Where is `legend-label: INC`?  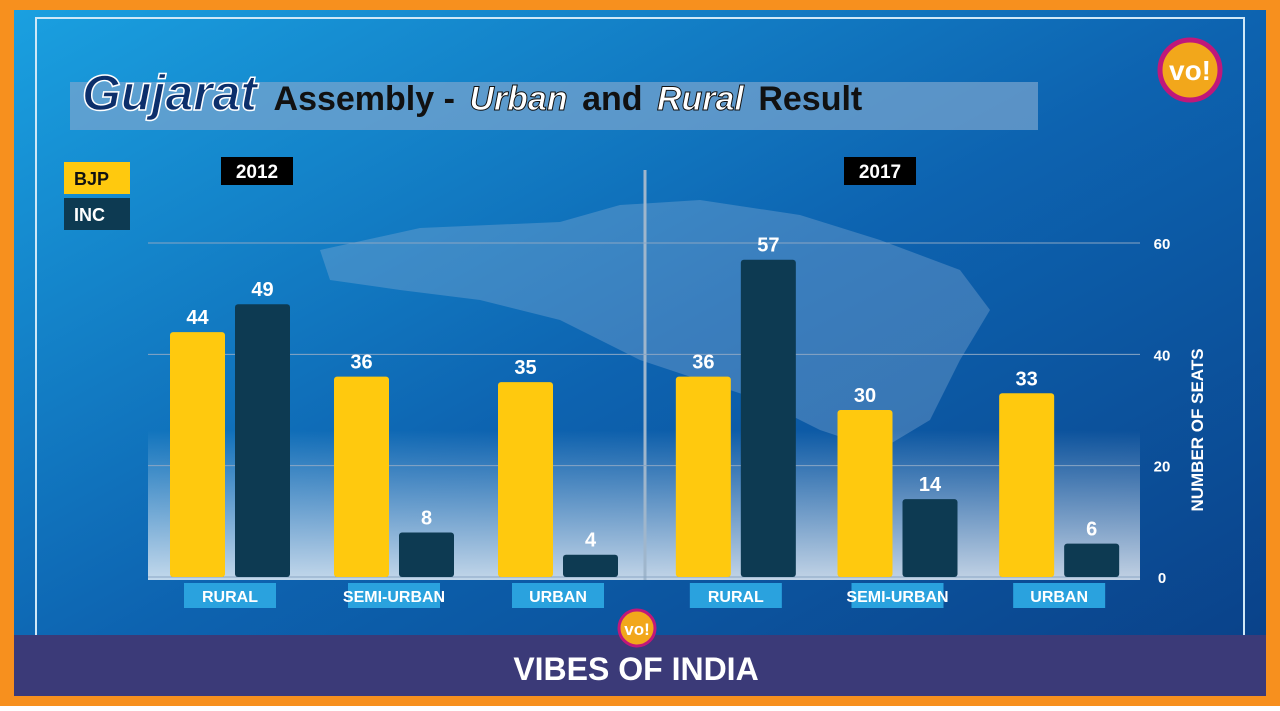
legend-label: INC is located at coordinates (89, 215).